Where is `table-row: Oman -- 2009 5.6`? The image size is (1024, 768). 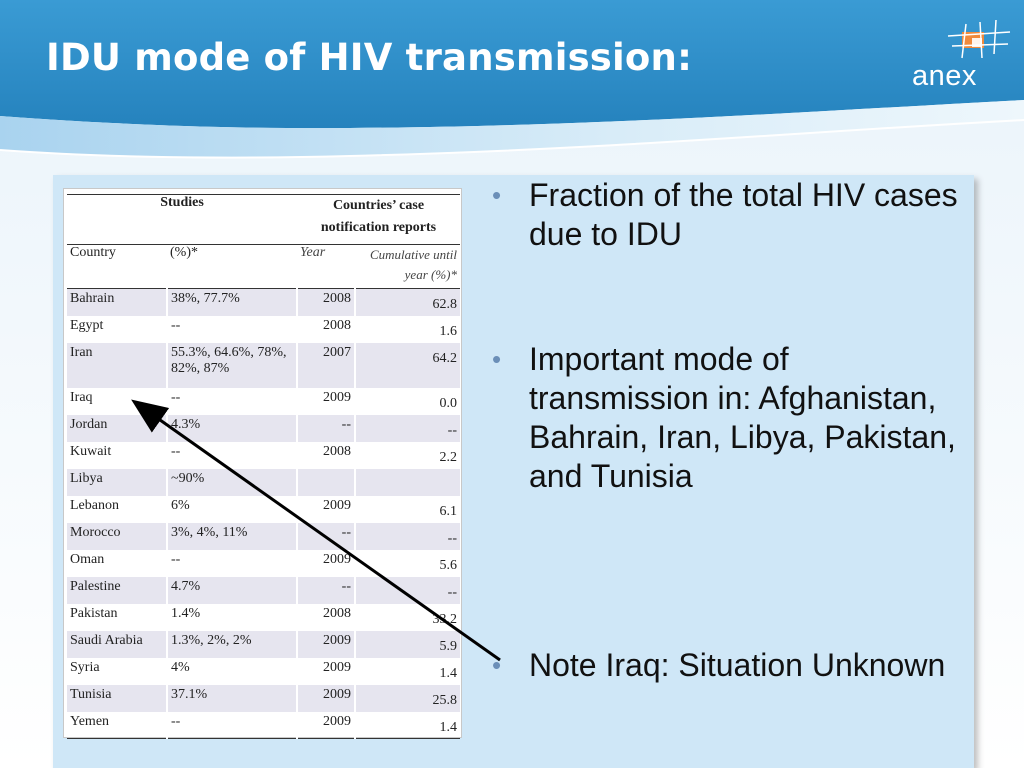 table-row: Oman -- 2009 5.6 is located at coordinates (263, 563).